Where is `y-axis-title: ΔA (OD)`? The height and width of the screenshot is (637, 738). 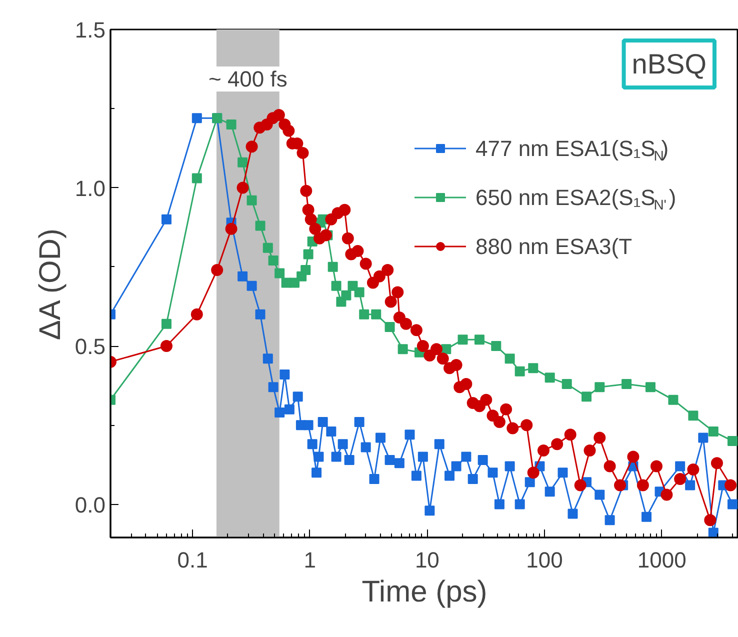
y-axis-title: ΔA (OD) is located at coordinates (50, 284).